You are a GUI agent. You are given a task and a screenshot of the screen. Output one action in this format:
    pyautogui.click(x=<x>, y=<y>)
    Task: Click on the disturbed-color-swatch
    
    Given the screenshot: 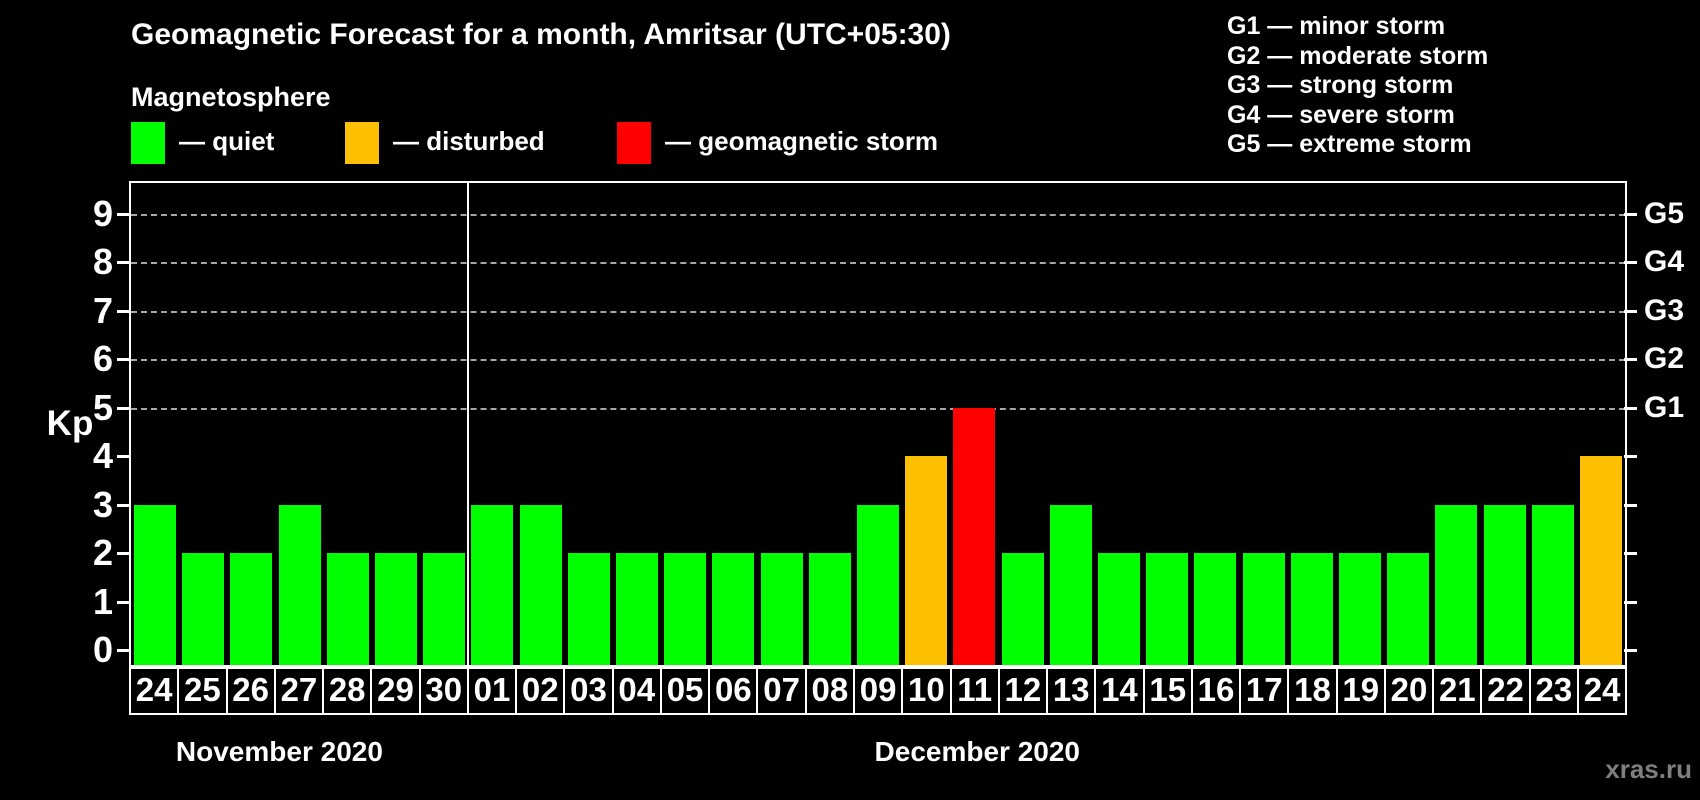 What is the action you would take?
    pyautogui.click(x=362, y=143)
    